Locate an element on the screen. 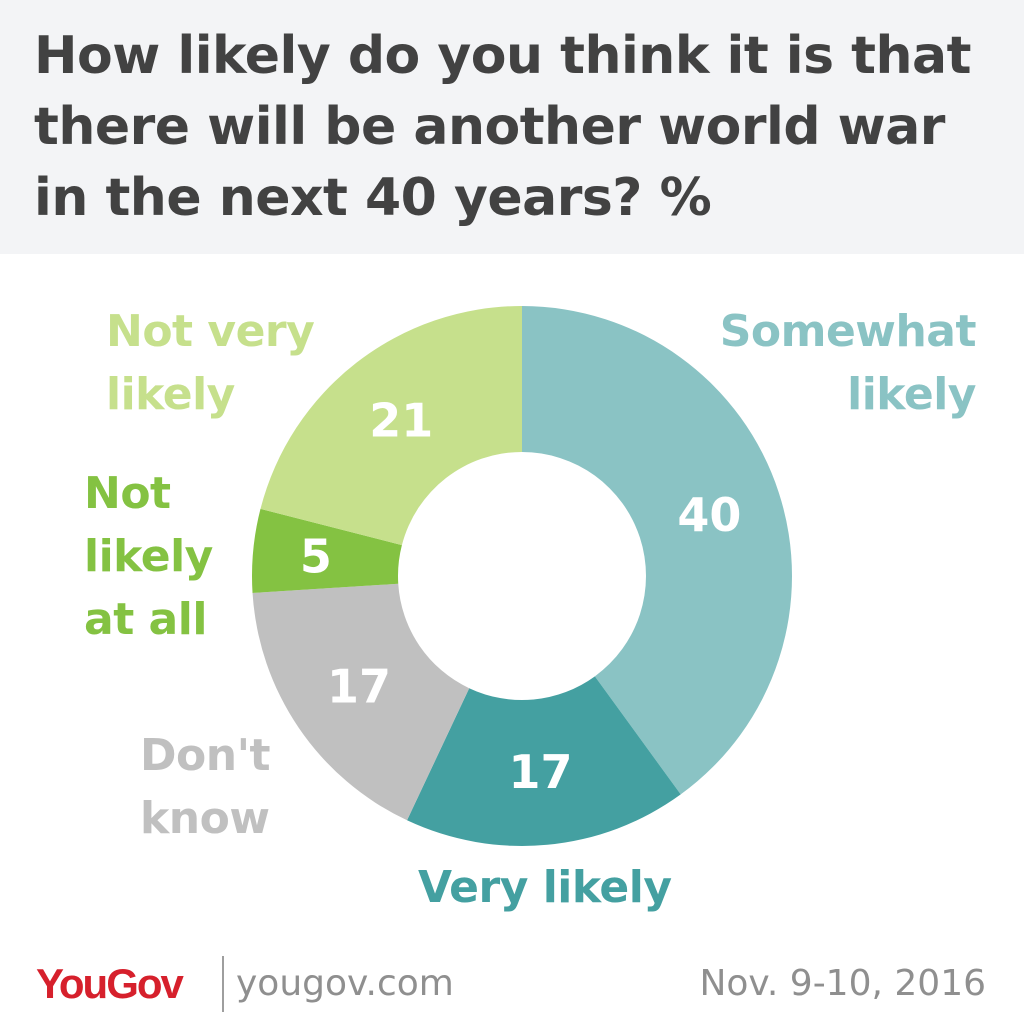  slice-not-likely-at-all is located at coordinates (327, 550).